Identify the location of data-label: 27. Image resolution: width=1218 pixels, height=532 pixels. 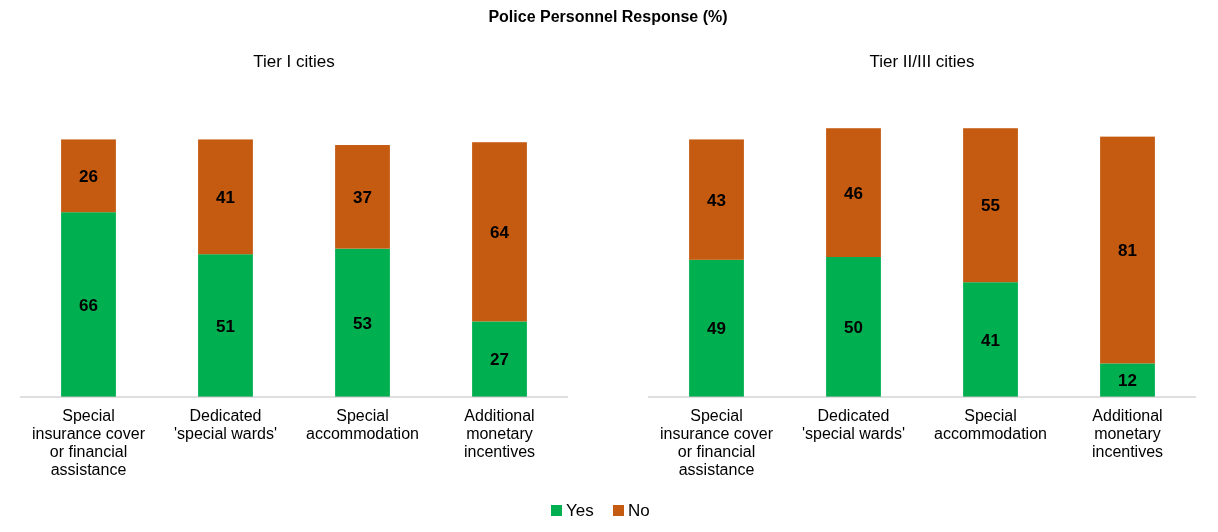
(499, 360).